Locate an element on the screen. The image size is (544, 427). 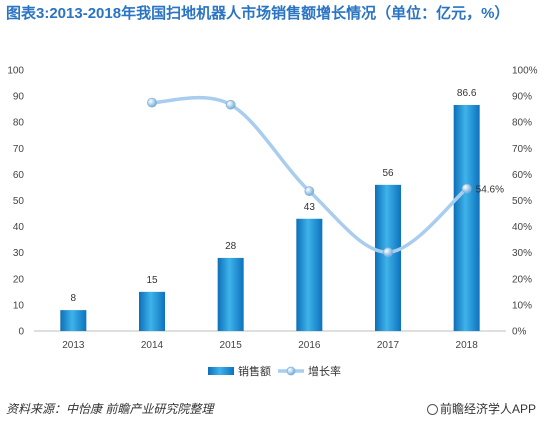
y-right-tick-label: 80% is located at coordinates (522, 123).